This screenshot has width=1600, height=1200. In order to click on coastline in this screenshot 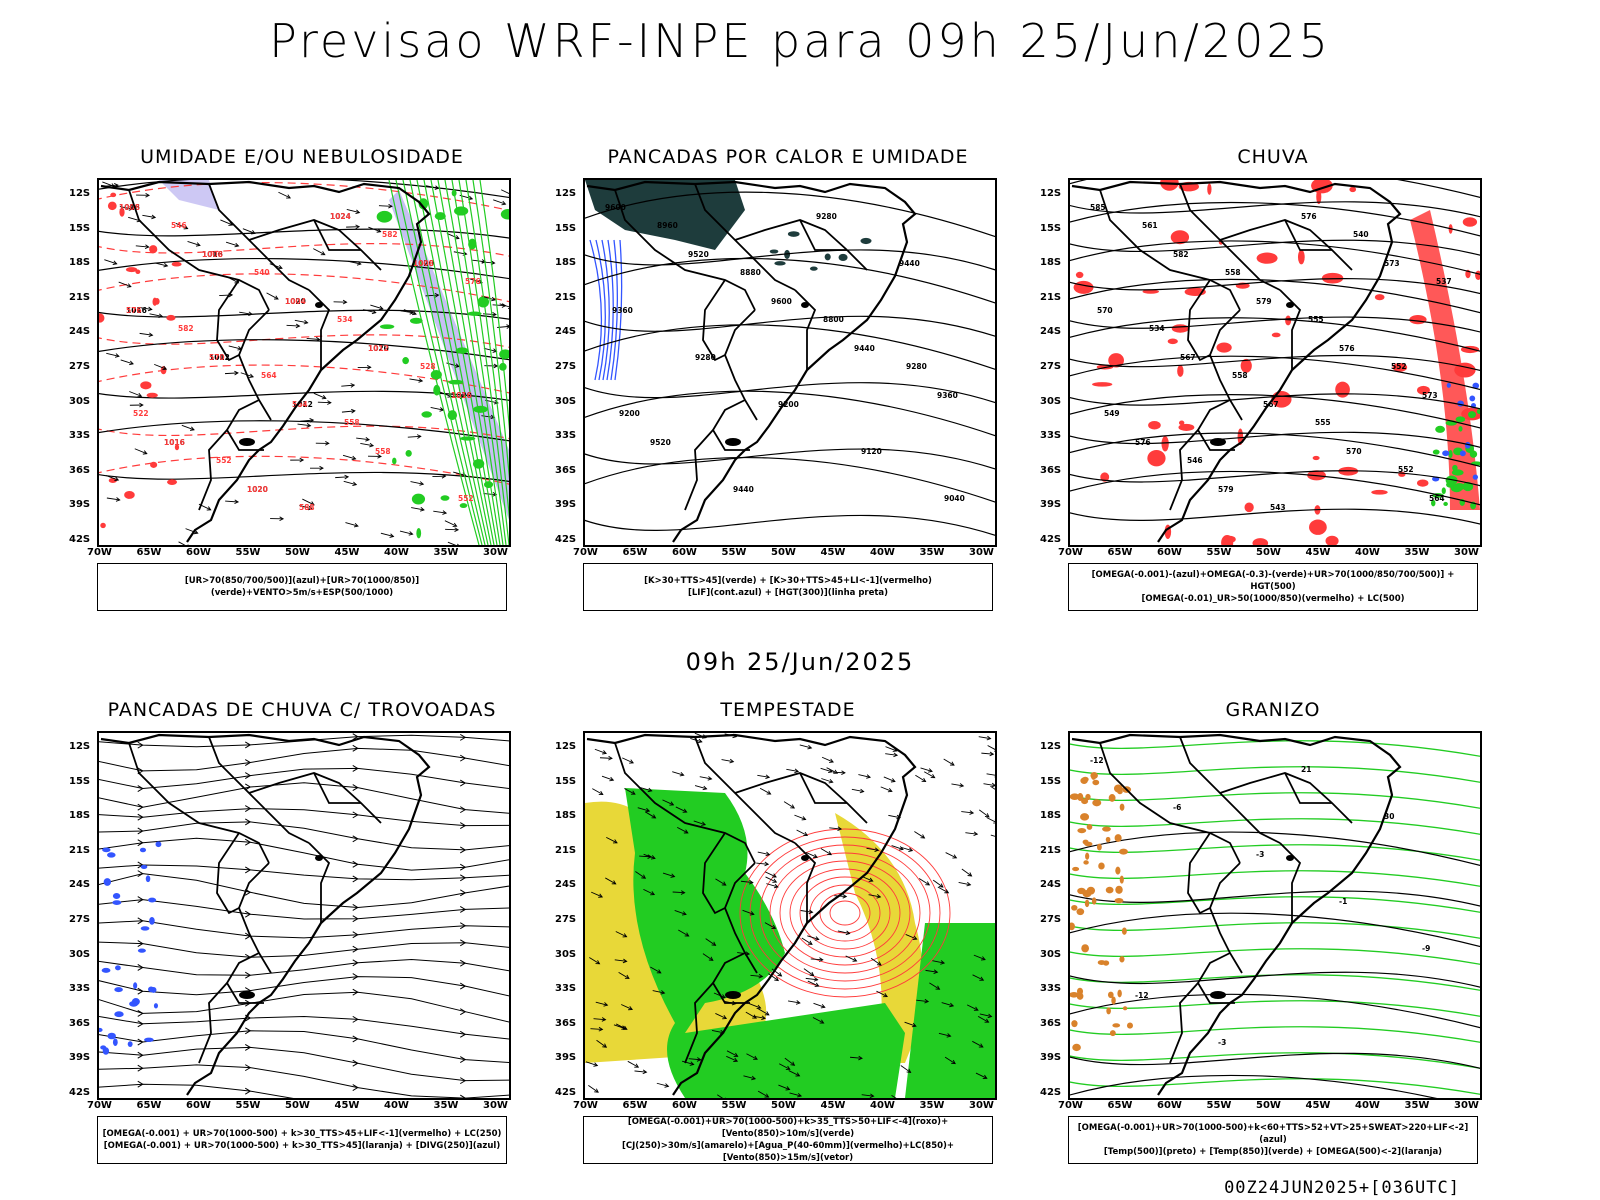, I will do `click(1236, 914)`.